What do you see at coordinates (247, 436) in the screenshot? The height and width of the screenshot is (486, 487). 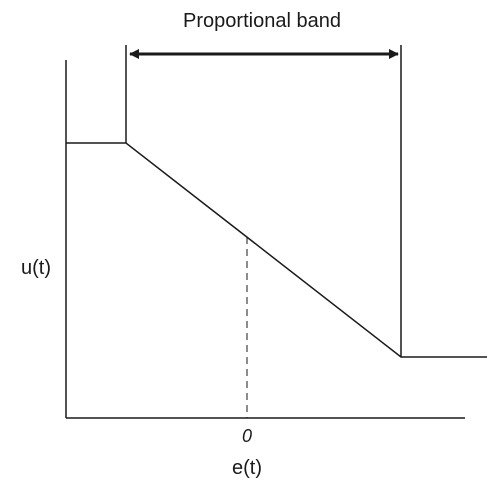 I see `origin-label: 0` at bounding box center [247, 436].